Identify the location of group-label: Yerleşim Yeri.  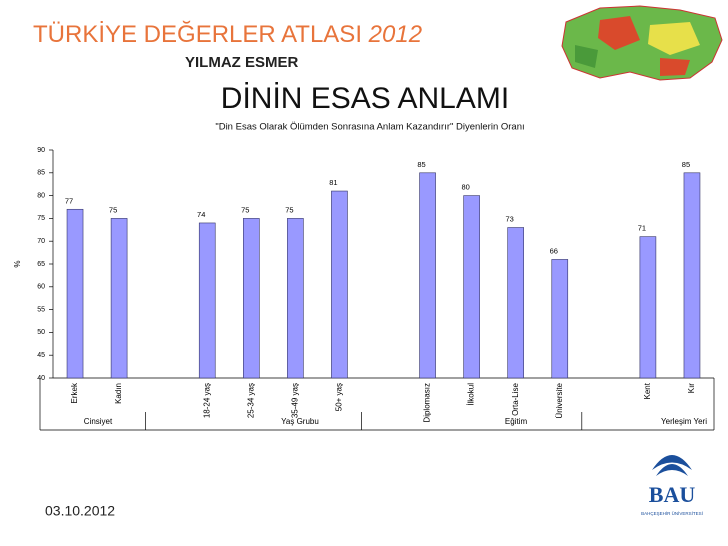
(684, 421).